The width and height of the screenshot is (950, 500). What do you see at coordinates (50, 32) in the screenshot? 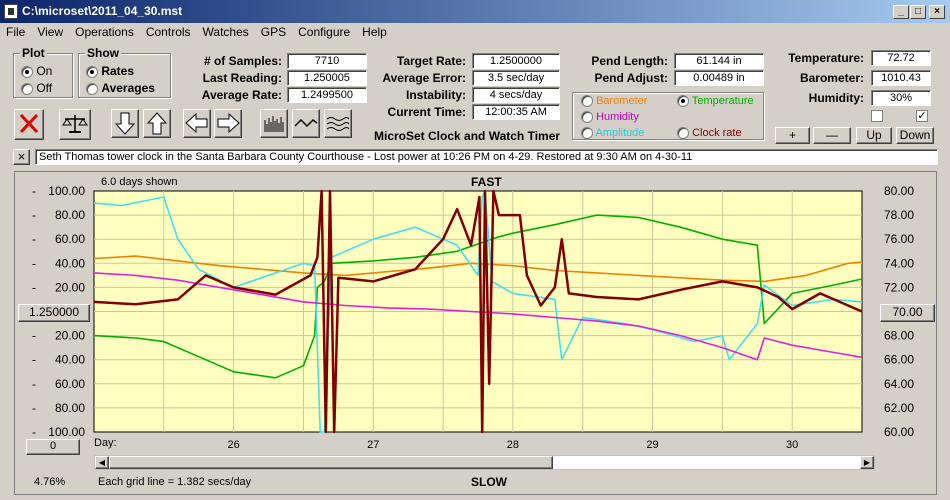
I see `menu-view: View` at bounding box center [50, 32].